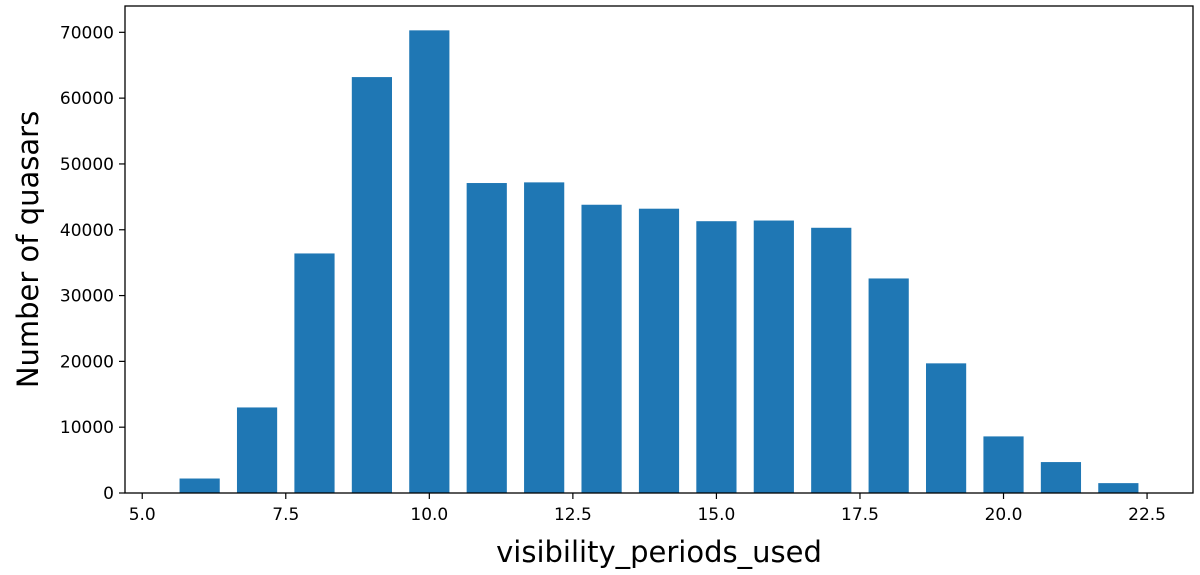 The image size is (1200, 575). What do you see at coordinates (1147, 515) in the screenshot?
I see `x-tick-label: 22.5` at bounding box center [1147, 515].